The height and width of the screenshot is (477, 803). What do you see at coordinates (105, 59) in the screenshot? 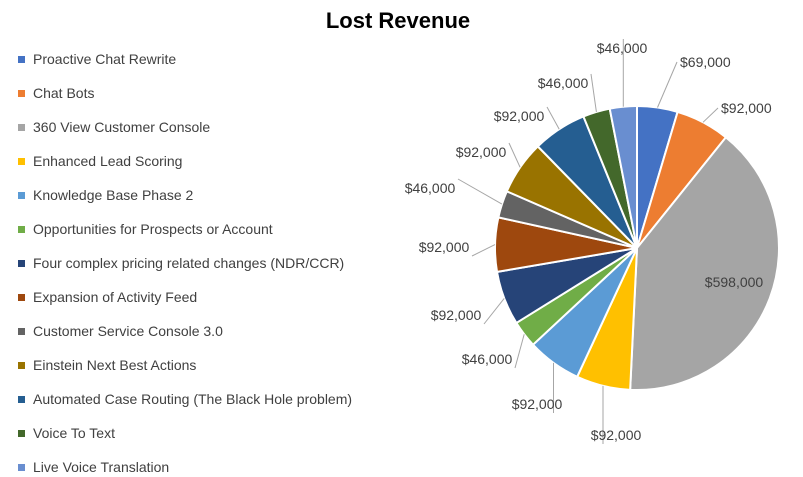
I see `legend-label: Proactive Chat Rewrite` at bounding box center [105, 59].